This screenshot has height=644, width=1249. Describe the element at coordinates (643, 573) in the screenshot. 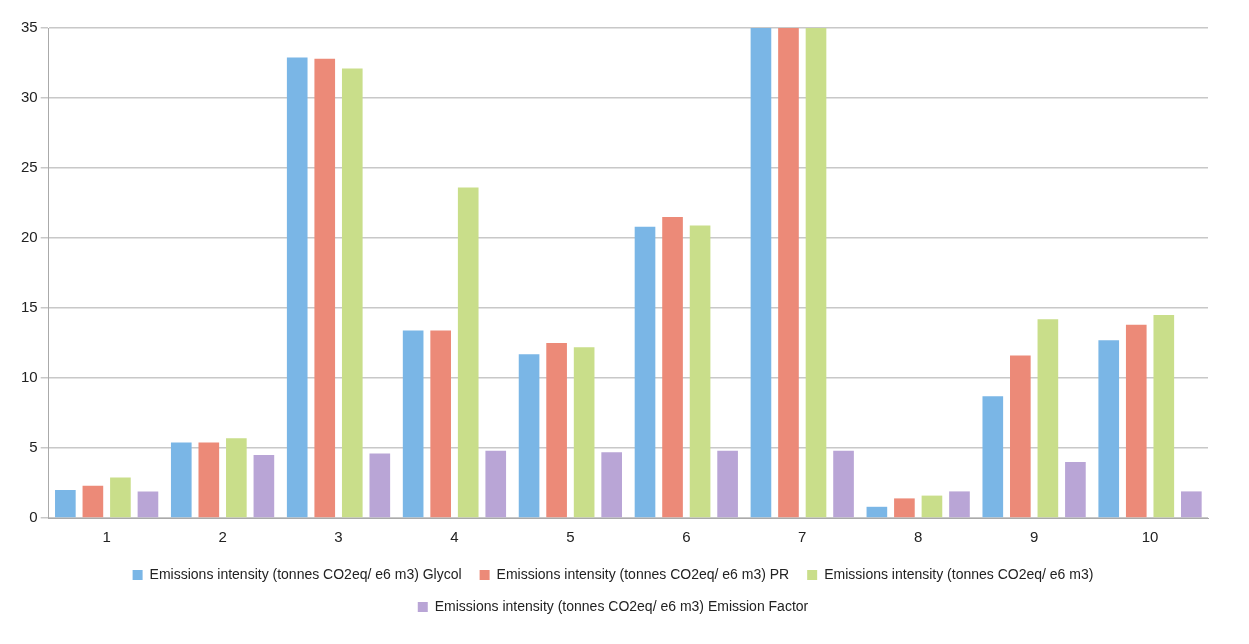

I see `legend-label: Emissions intensity (tonnes CO2eq/ e6 m3) PR` at that location.